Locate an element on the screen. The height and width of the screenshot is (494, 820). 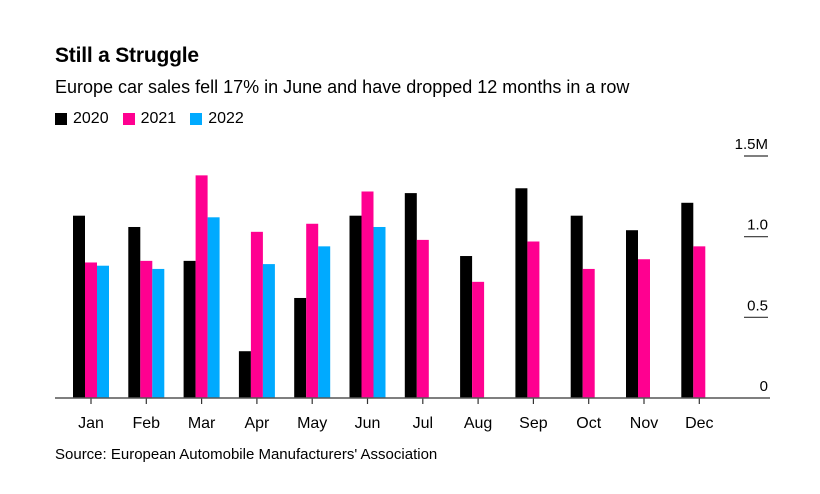
bar-2020-jun is located at coordinates (355, 306).